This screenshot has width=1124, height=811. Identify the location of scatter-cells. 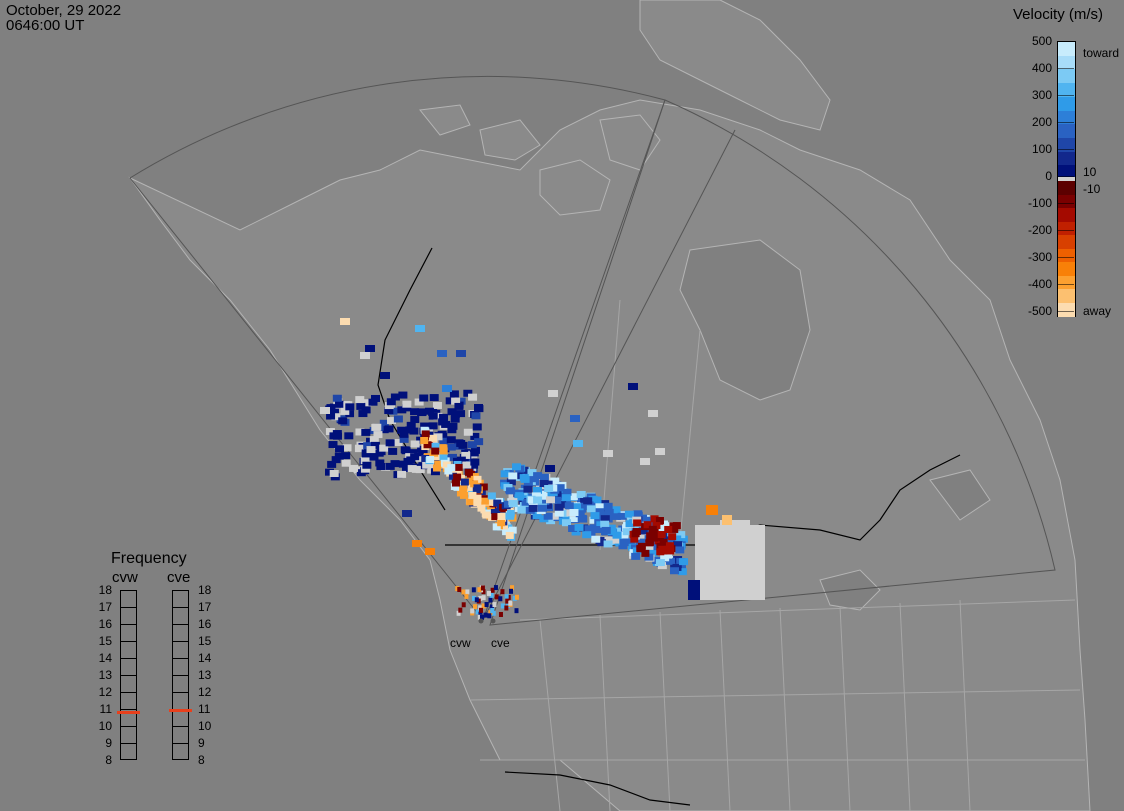
(542, 469).